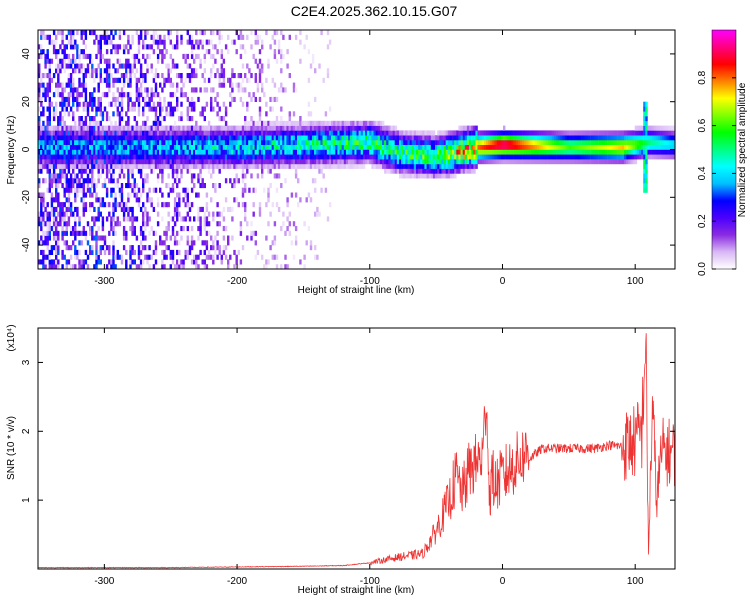 The width and height of the screenshot is (750, 600). Describe the element at coordinates (724, 149) in the screenshot. I see `colorbar-gradient` at that location.